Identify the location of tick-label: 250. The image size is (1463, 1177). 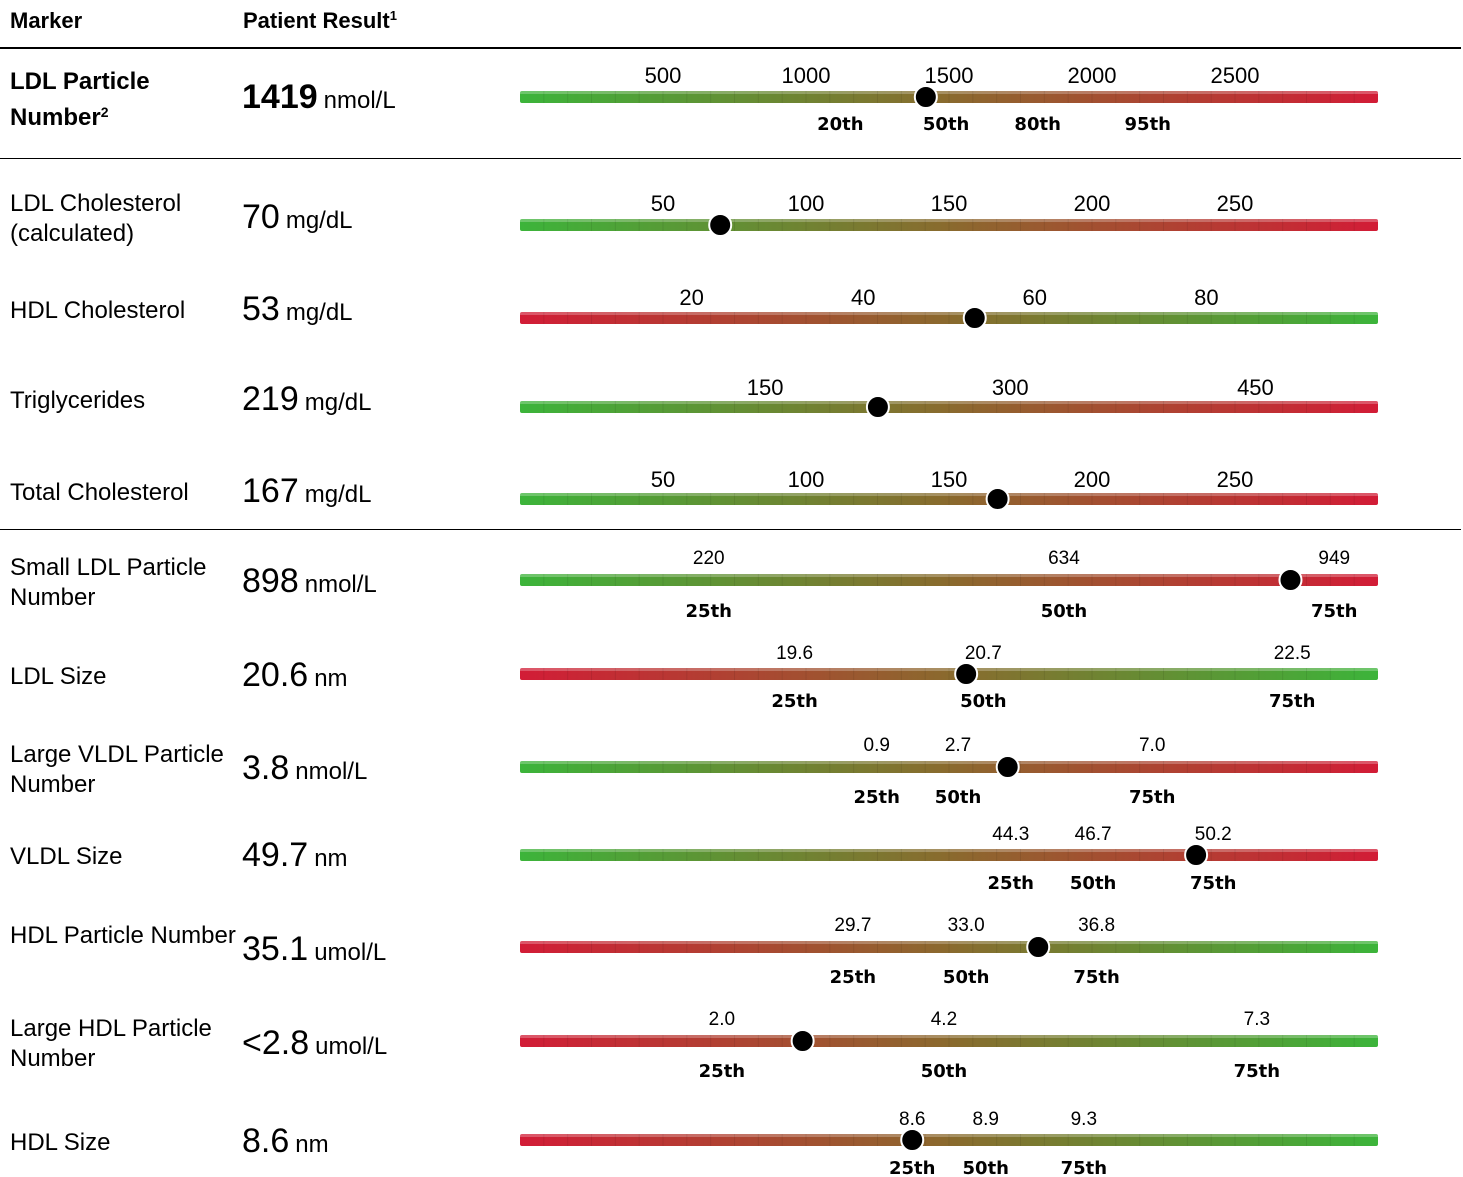
(1235, 203).